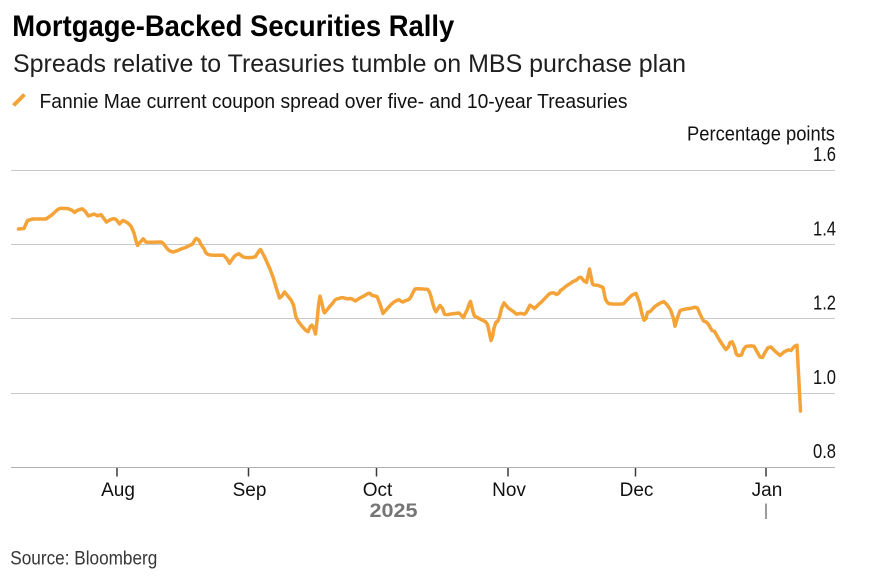 The image size is (870, 584). What do you see at coordinates (378, 490) in the screenshot?
I see `svg-text: Oct` at bounding box center [378, 490].